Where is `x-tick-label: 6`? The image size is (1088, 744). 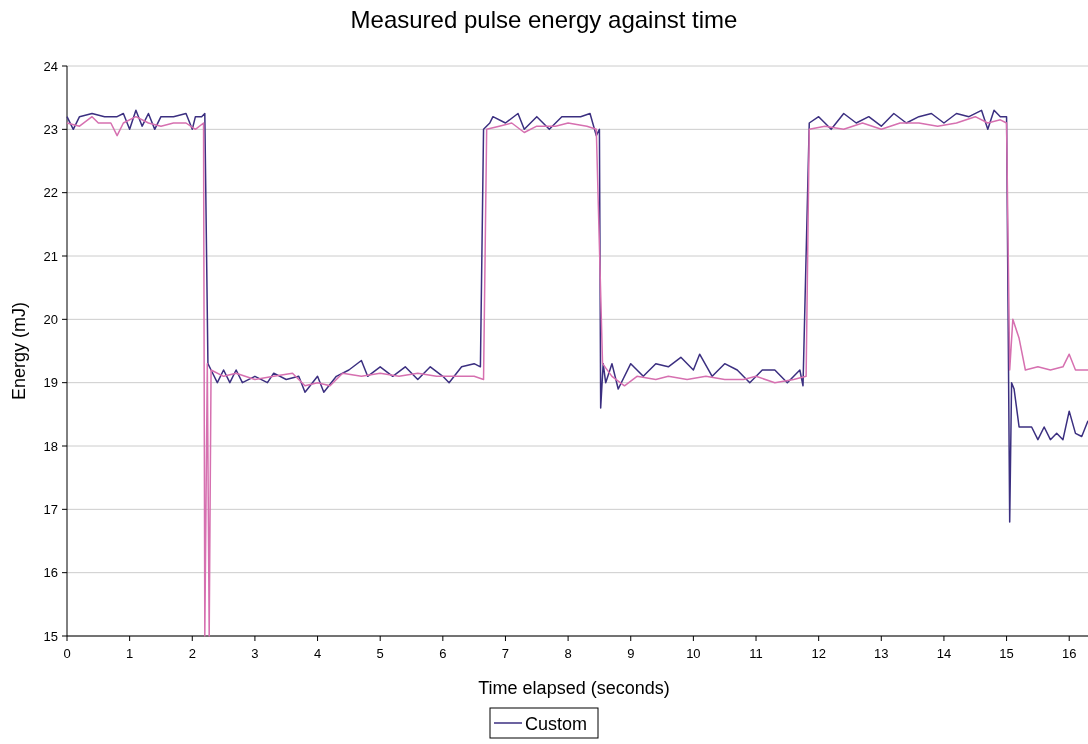 x-tick-label: 6 is located at coordinates (443, 653).